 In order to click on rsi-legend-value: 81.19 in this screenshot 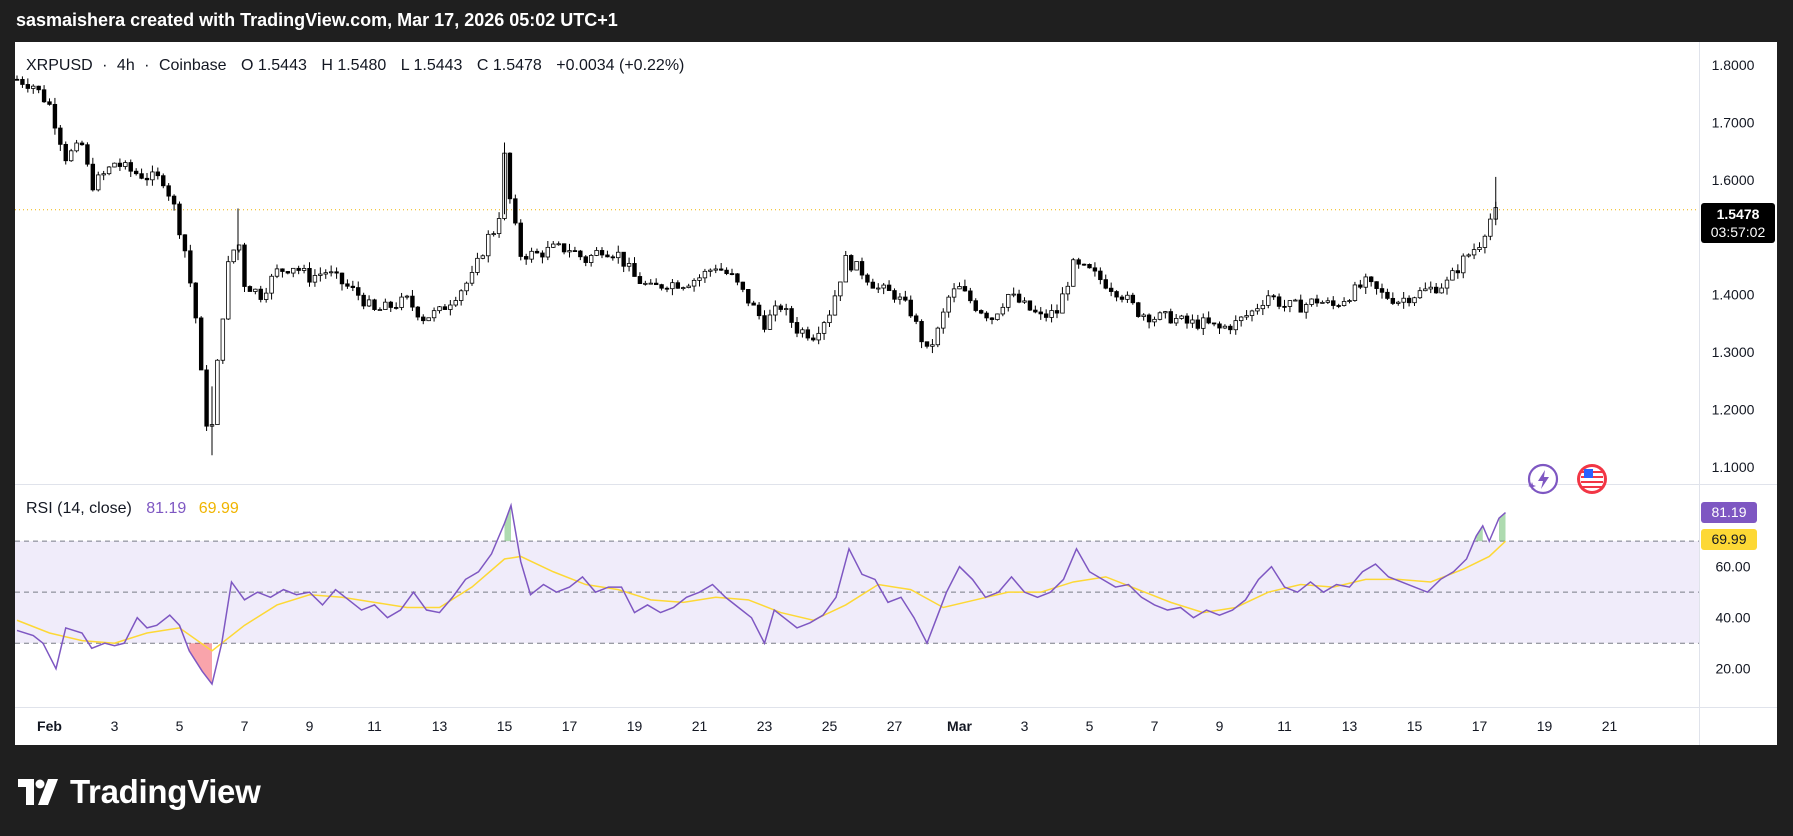, I will do `click(166, 508)`.